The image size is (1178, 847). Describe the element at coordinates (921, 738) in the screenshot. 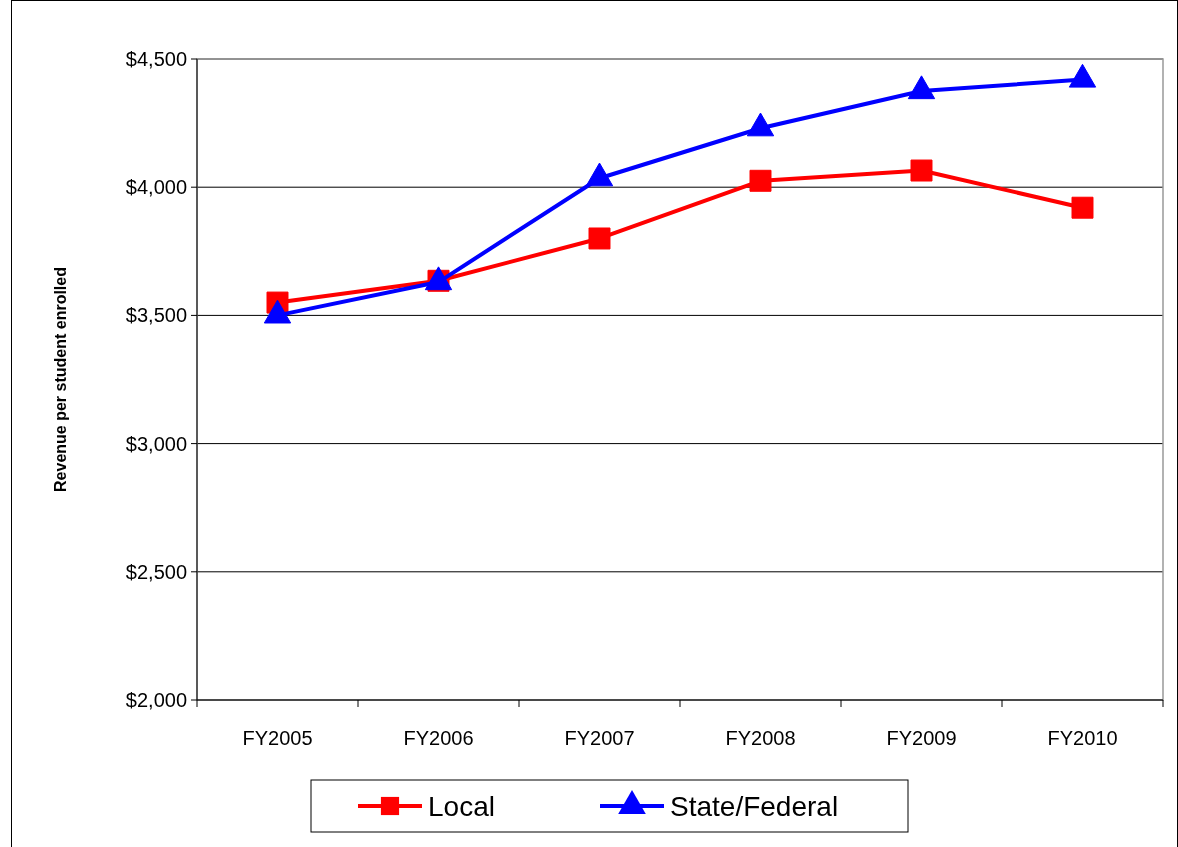

I see `x-tick-label: FY2009` at that location.